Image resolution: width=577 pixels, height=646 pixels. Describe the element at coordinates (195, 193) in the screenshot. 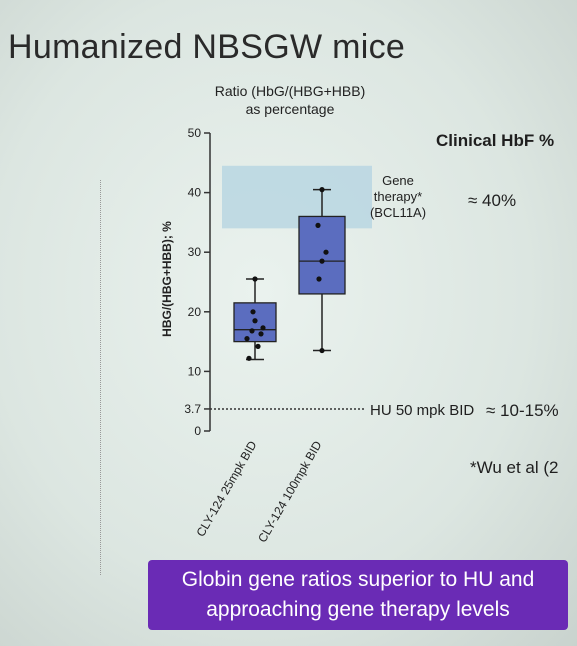

I see `y-tick-label: 40` at that location.